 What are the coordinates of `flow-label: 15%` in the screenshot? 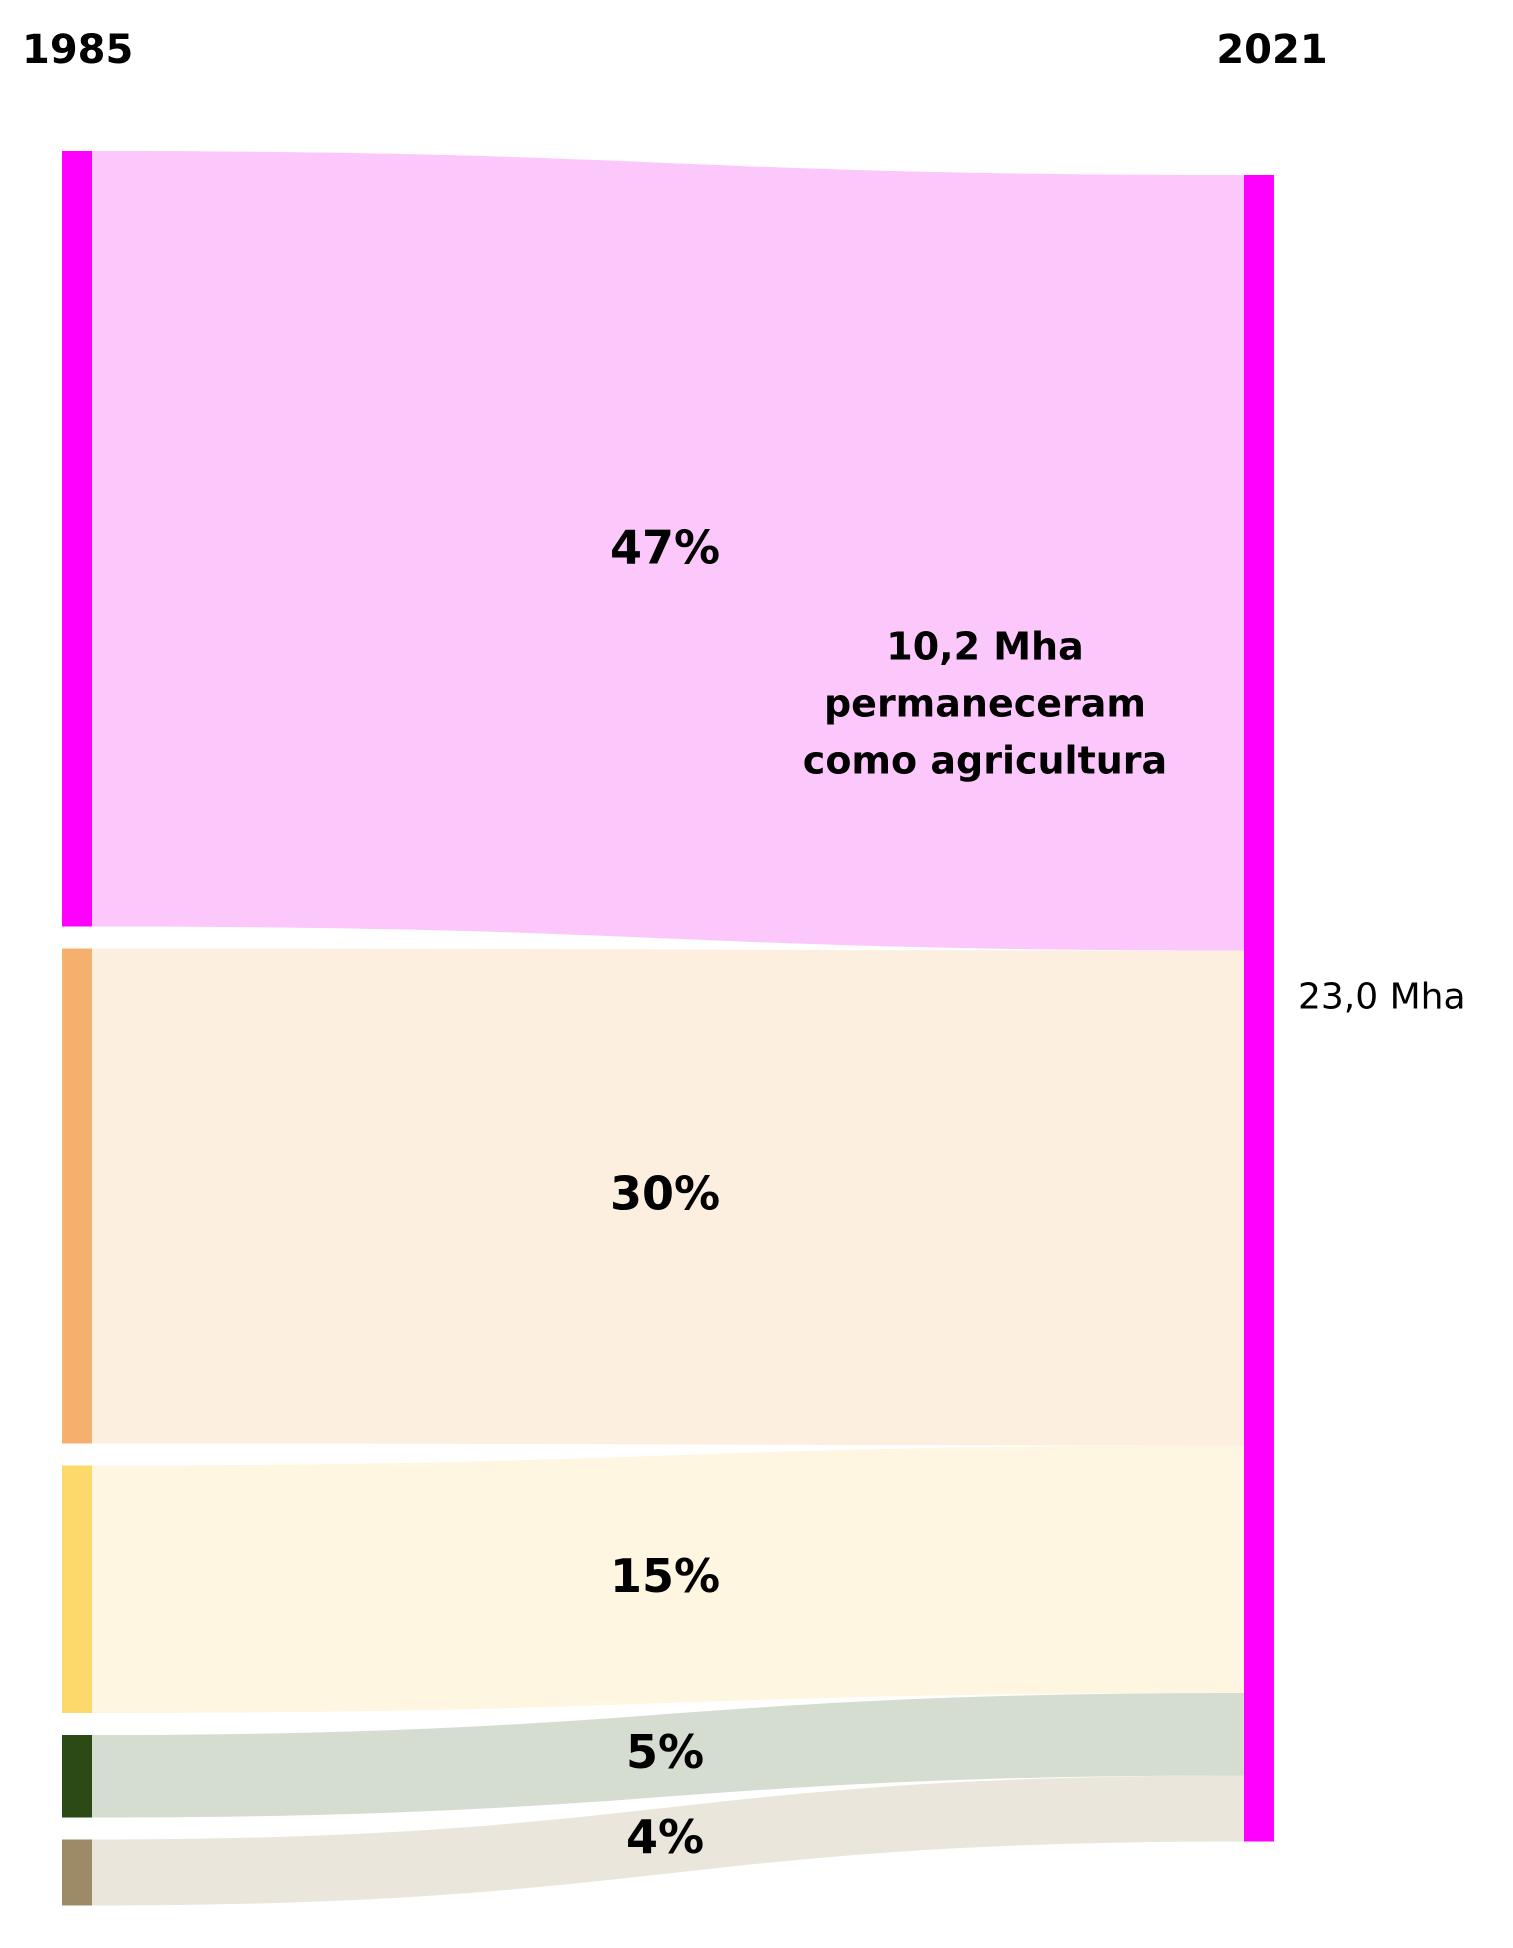 It's located at (665, 1576).